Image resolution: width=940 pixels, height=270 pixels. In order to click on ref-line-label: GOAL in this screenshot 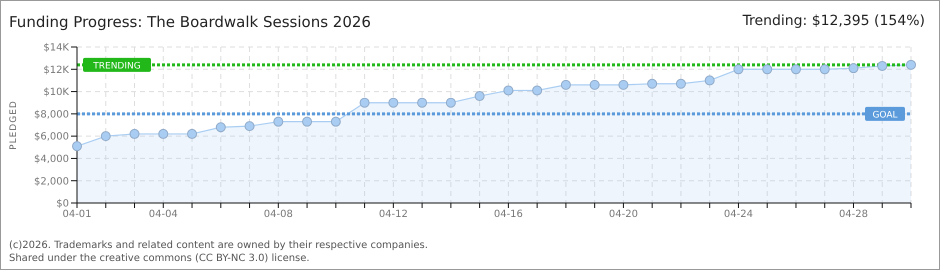, I will do `click(885, 115)`.